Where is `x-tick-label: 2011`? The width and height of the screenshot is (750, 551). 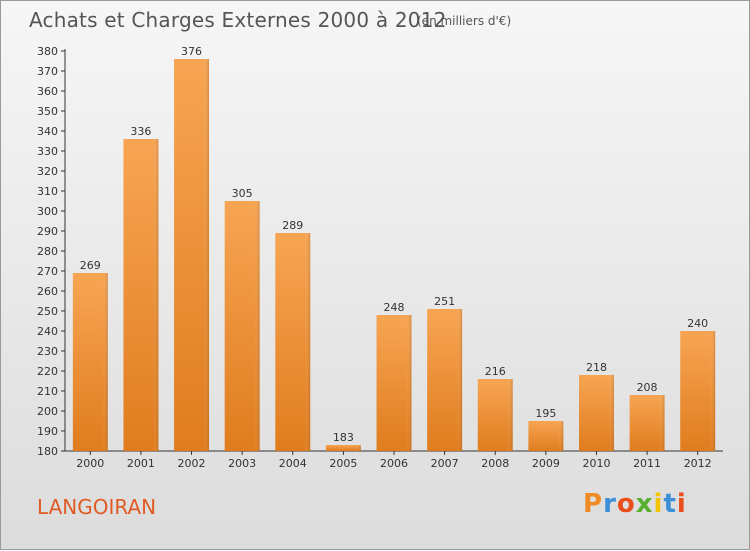 x-tick-label: 2011 is located at coordinates (647, 463).